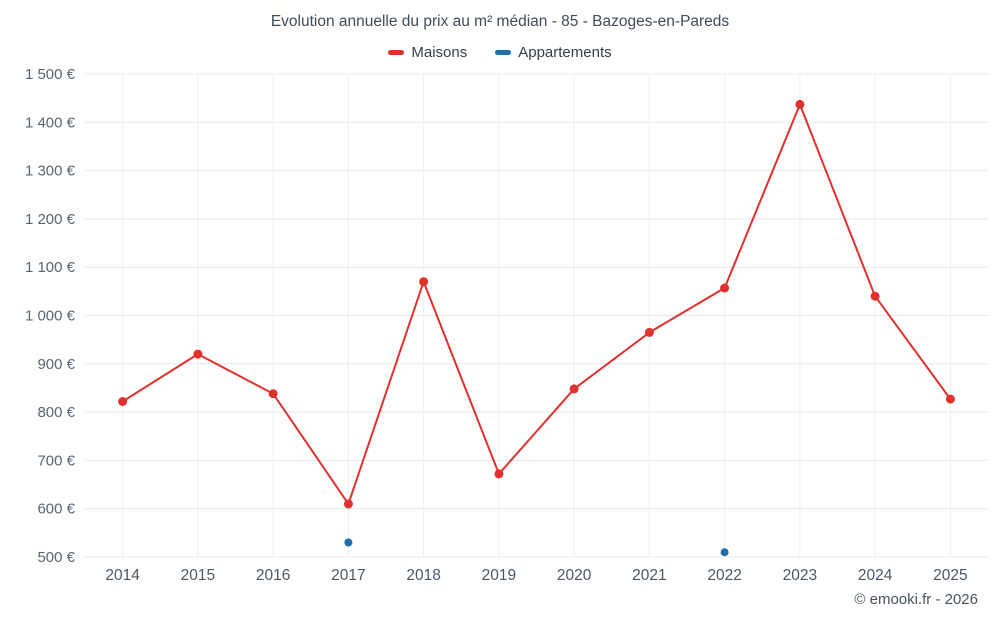  Describe the element at coordinates (273, 394) in the screenshot. I see `point-maisons-2016` at that location.